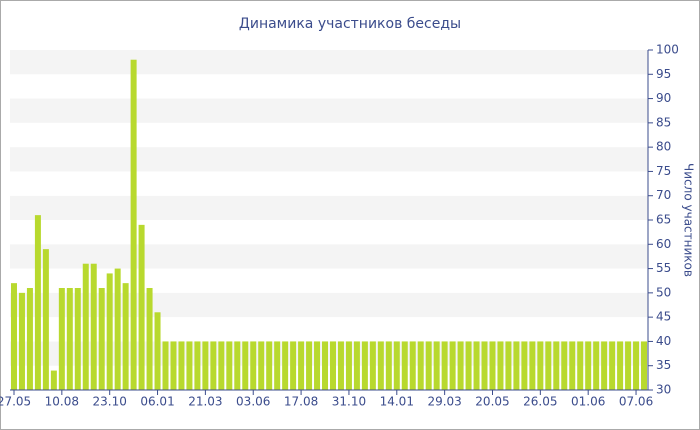 This screenshot has width=700, height=430. What do you see at coordinates (663, 390) in the screenshot?
I see `y-tick-label: 30` at bounding box center [663, 390].